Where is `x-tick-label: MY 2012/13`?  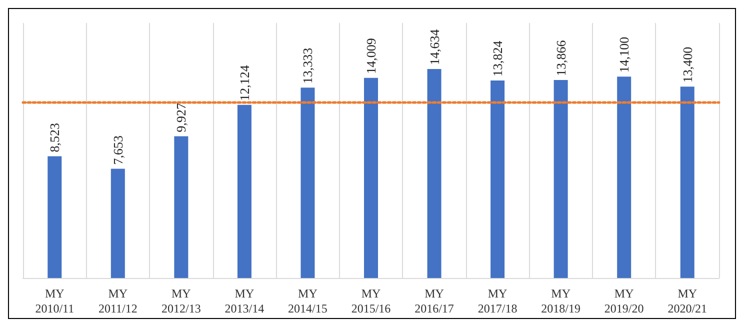
x-tick-label: MY 2012/13 is located at coordinates (181, 301).